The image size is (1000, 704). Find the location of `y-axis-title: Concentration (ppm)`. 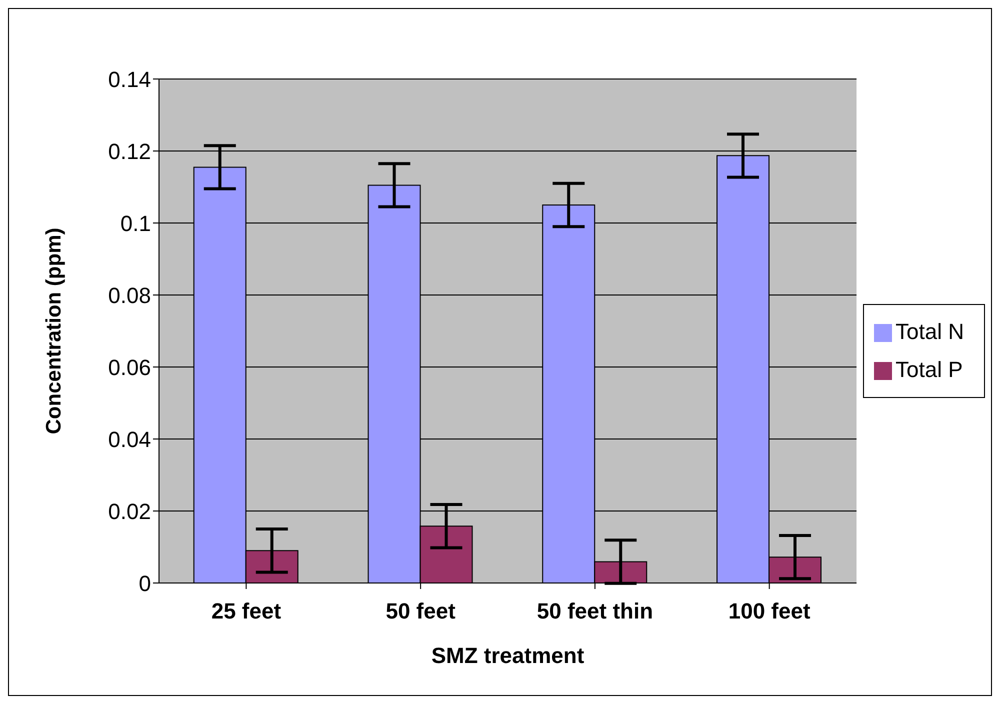

y-axis-title: Concentration (ppm) is located at coordinates (54, 331).